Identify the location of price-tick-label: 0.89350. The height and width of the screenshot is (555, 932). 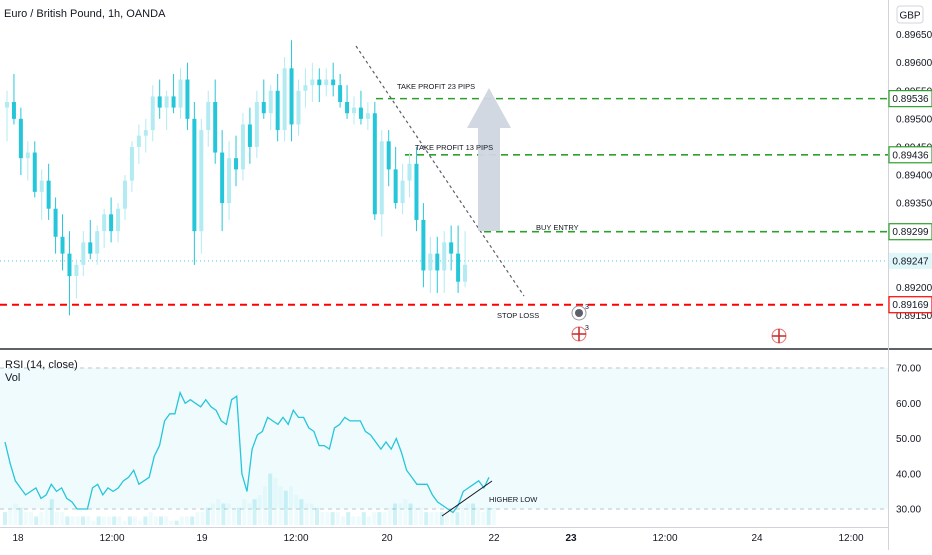
(914, 204).